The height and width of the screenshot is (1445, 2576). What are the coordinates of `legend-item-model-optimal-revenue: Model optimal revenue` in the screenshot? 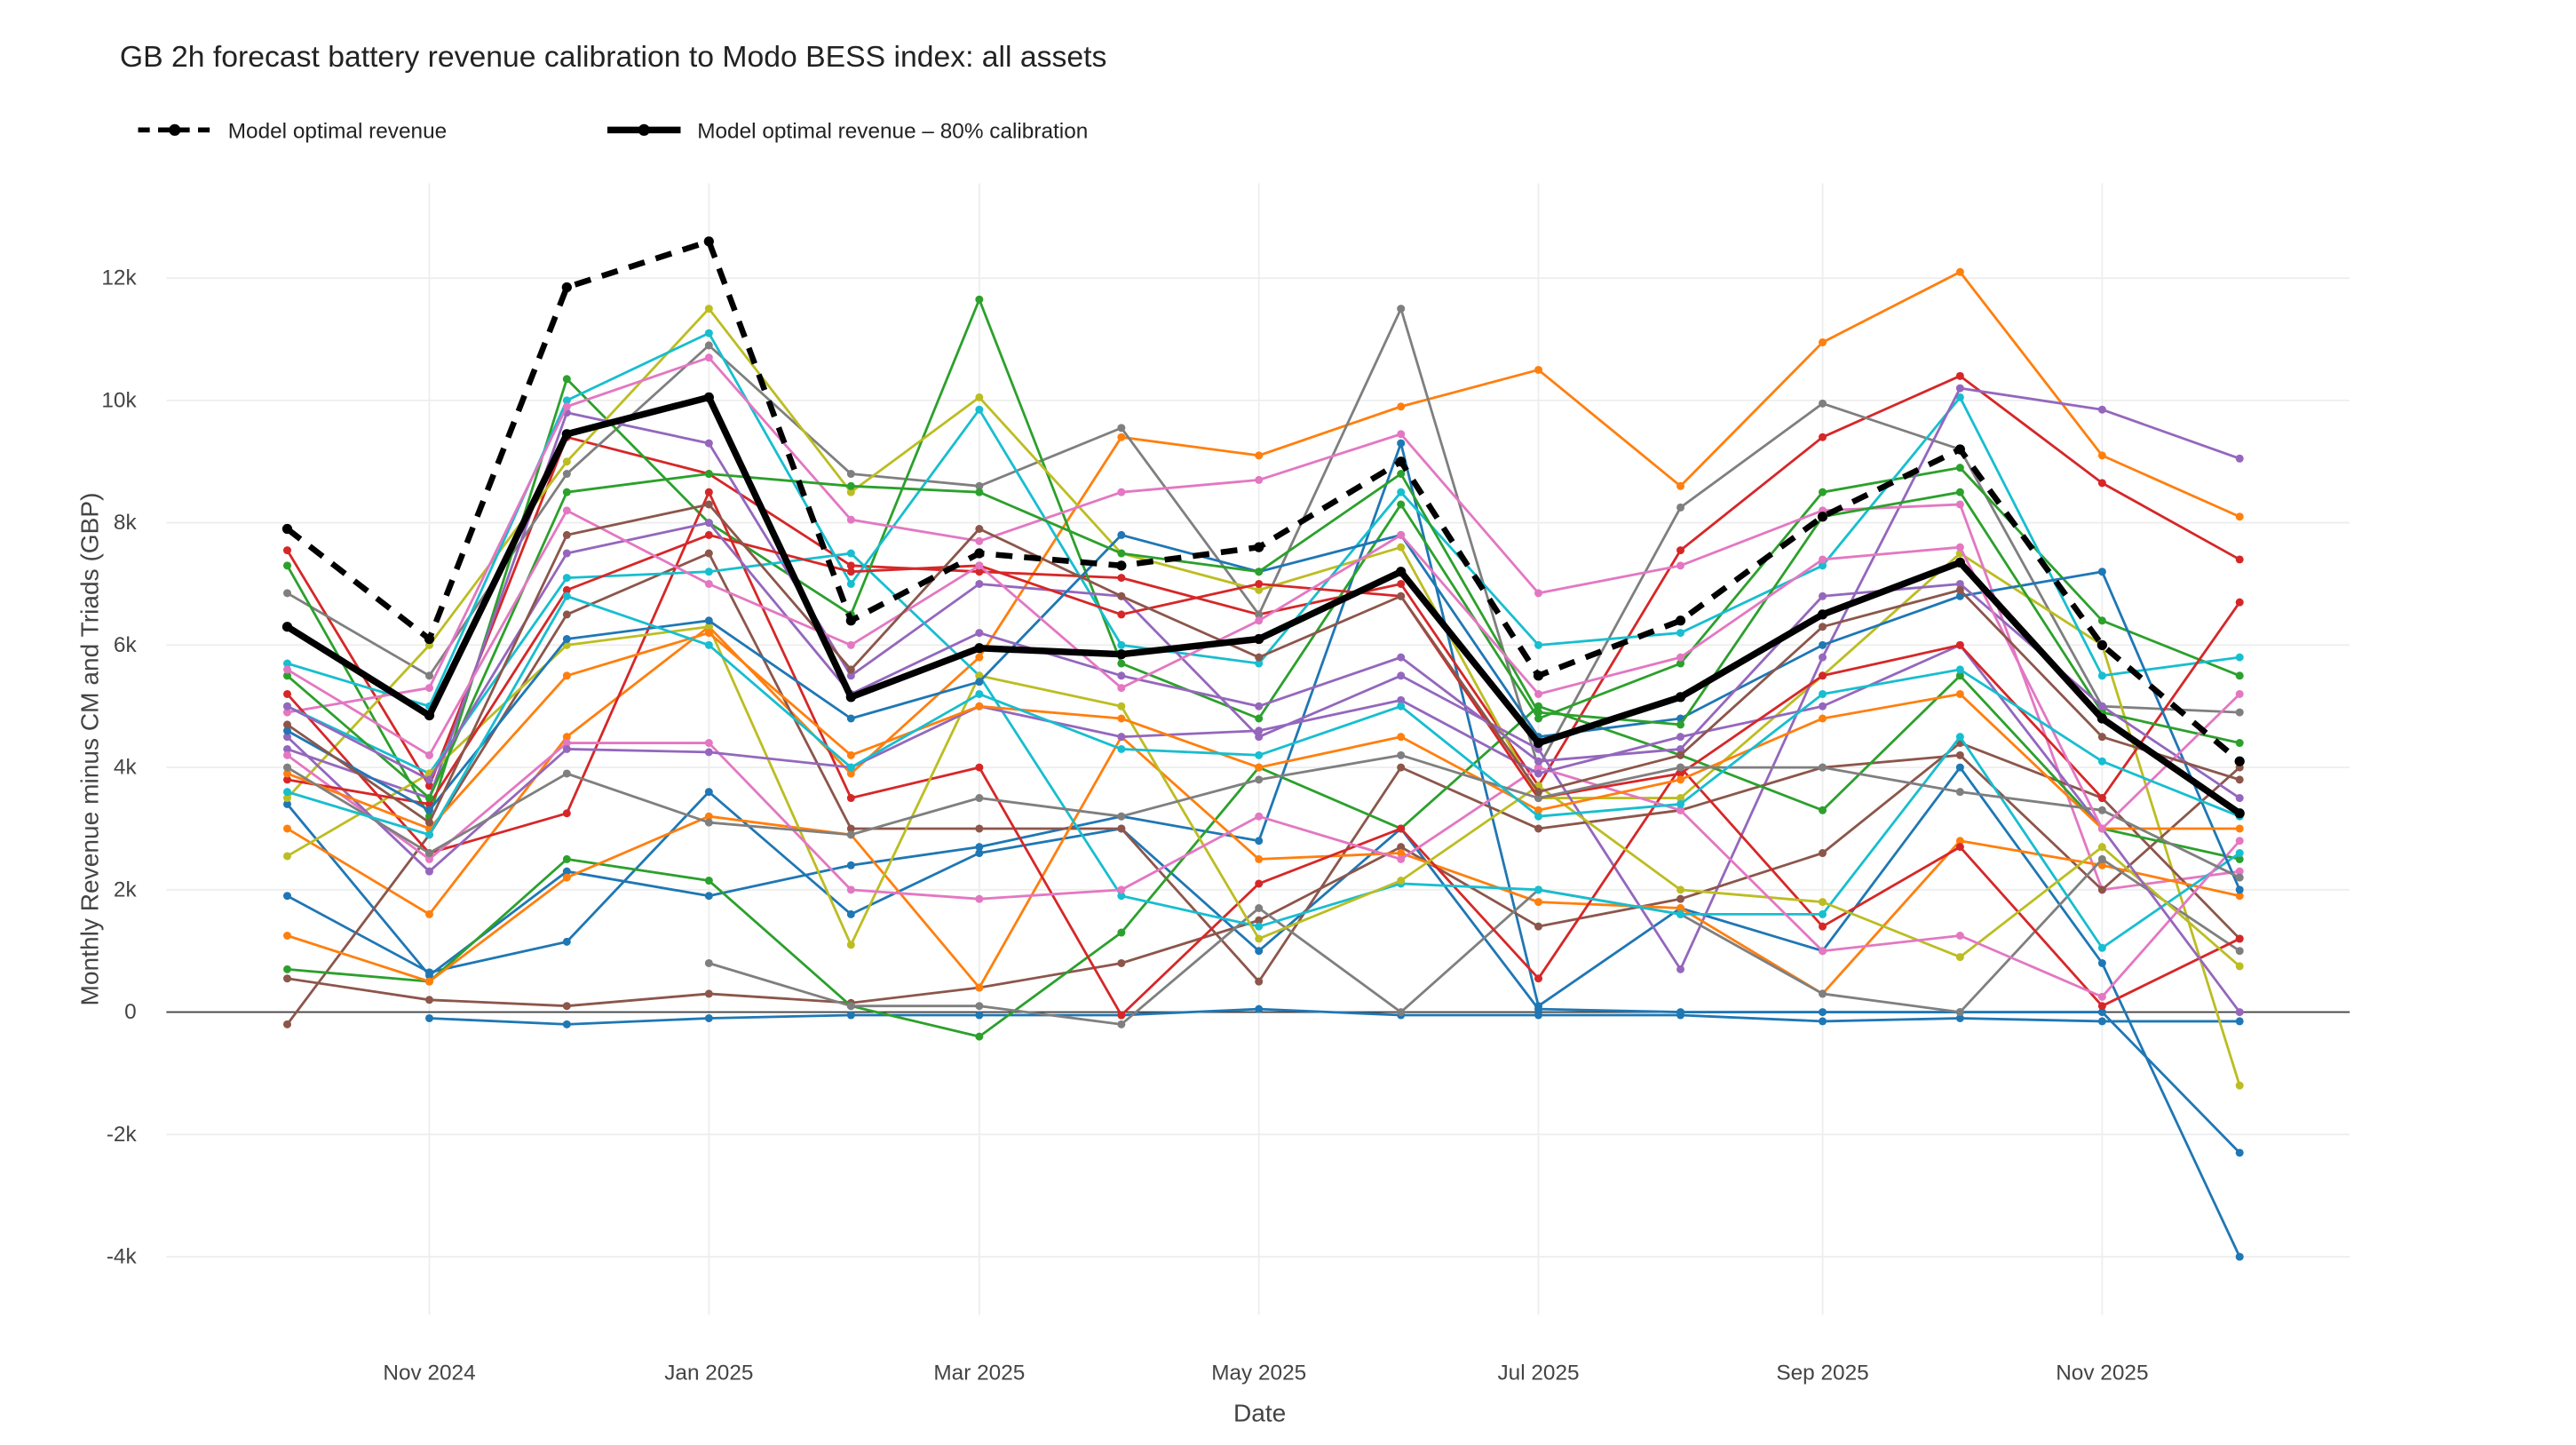 It's located at (293, 132).